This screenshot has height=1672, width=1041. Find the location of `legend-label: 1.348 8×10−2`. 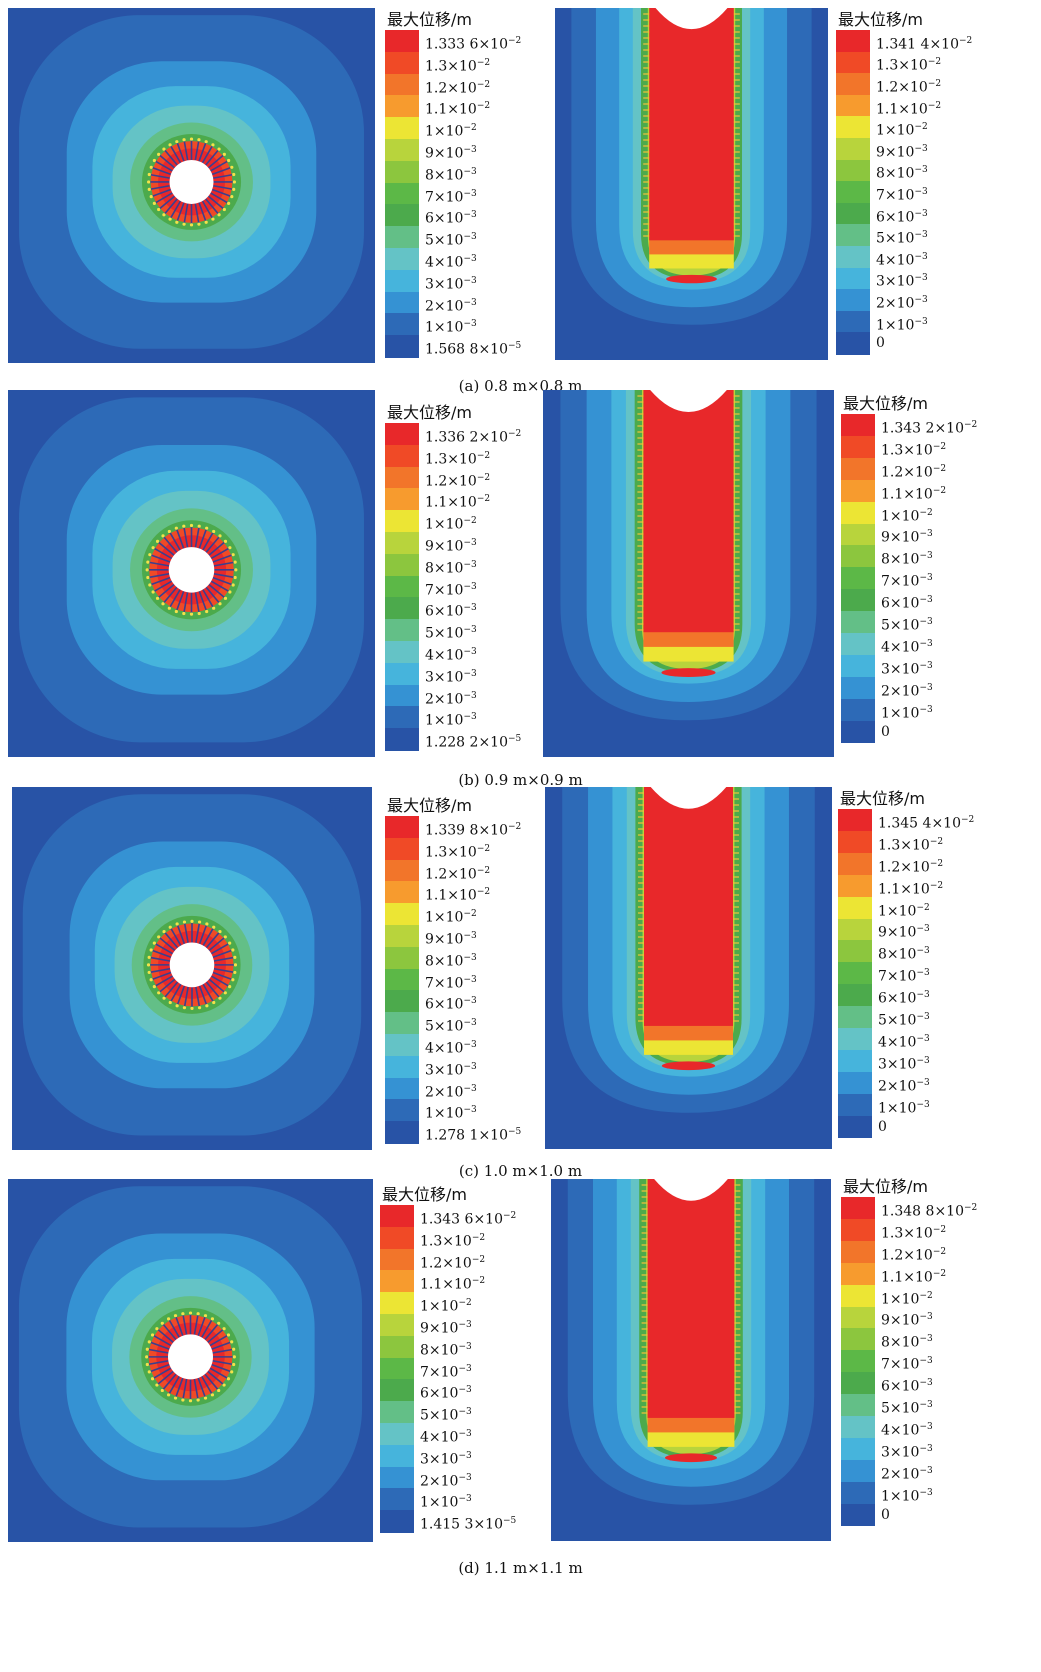

legend-label: 1.348 8×10−2 is located at coordinates (929, 1210).